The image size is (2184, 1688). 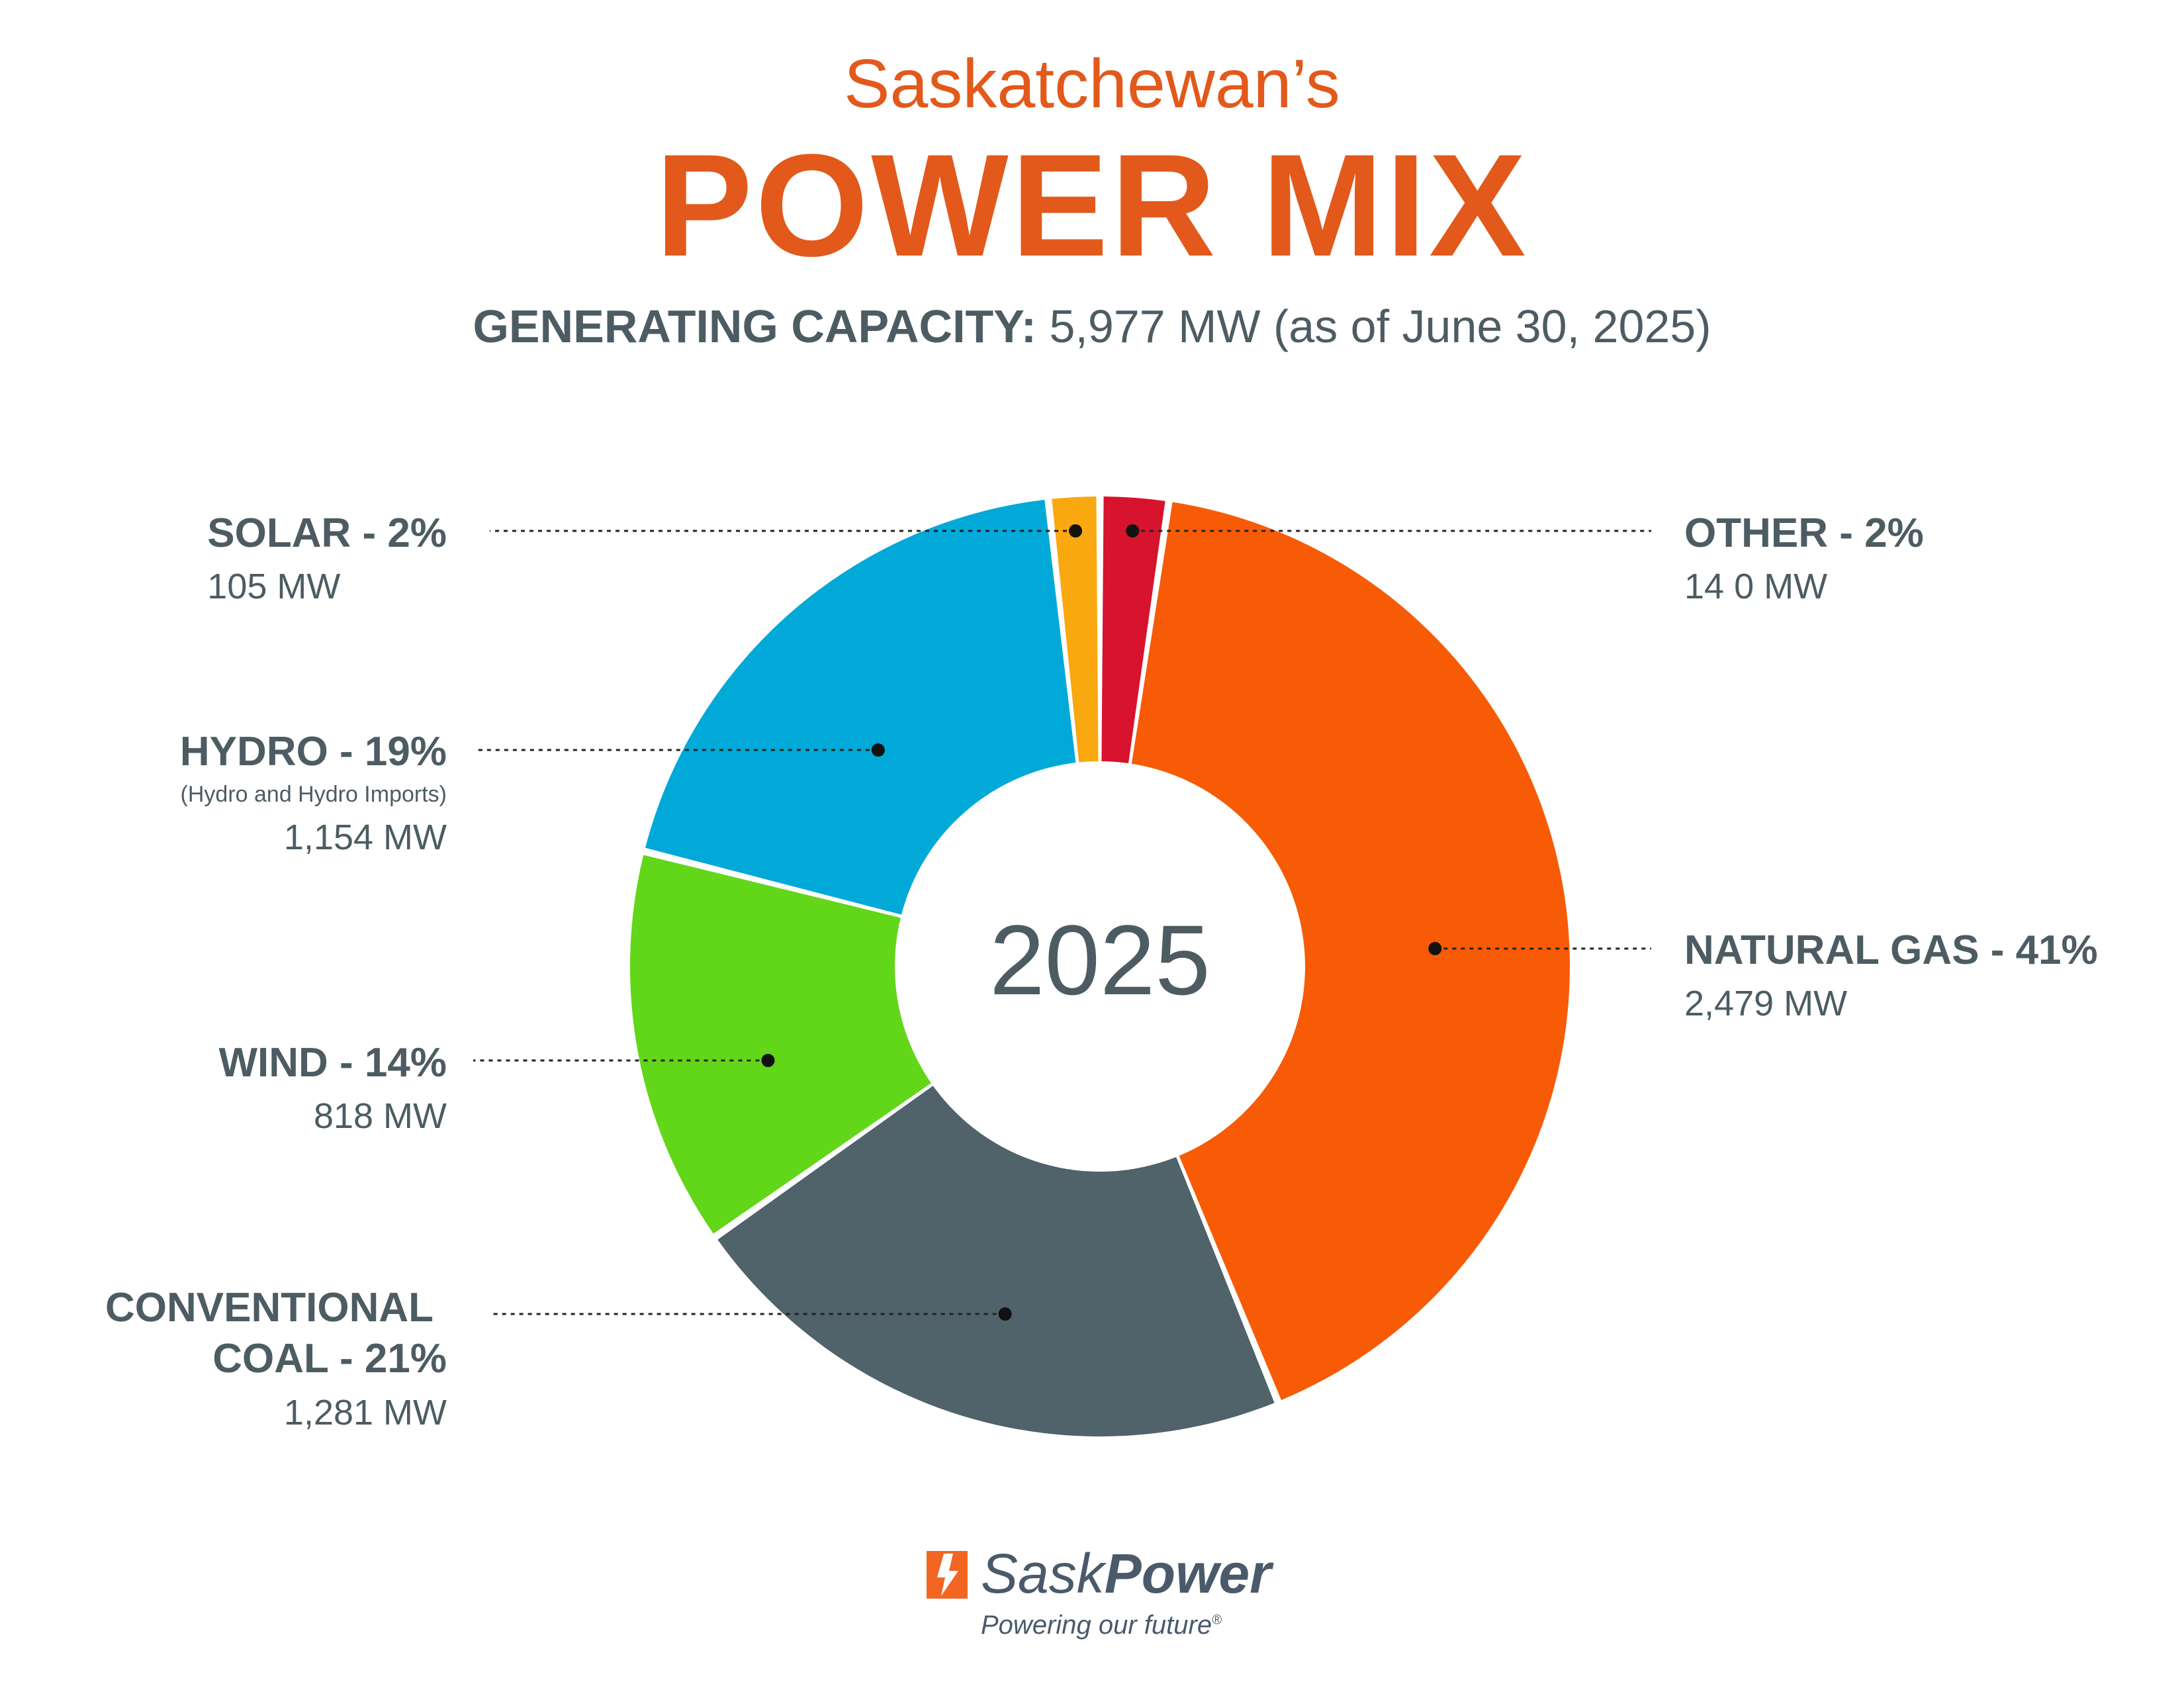 What do you see at coordinates (1435, 948) in the screenshot?
I see `leader-dot-natural-gas` at bounding box center [1435, 948].